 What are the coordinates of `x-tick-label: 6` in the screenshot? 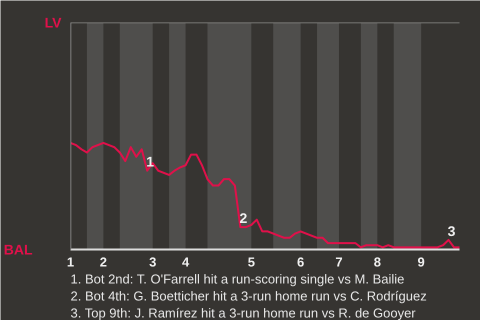 It's located at (300, 262).